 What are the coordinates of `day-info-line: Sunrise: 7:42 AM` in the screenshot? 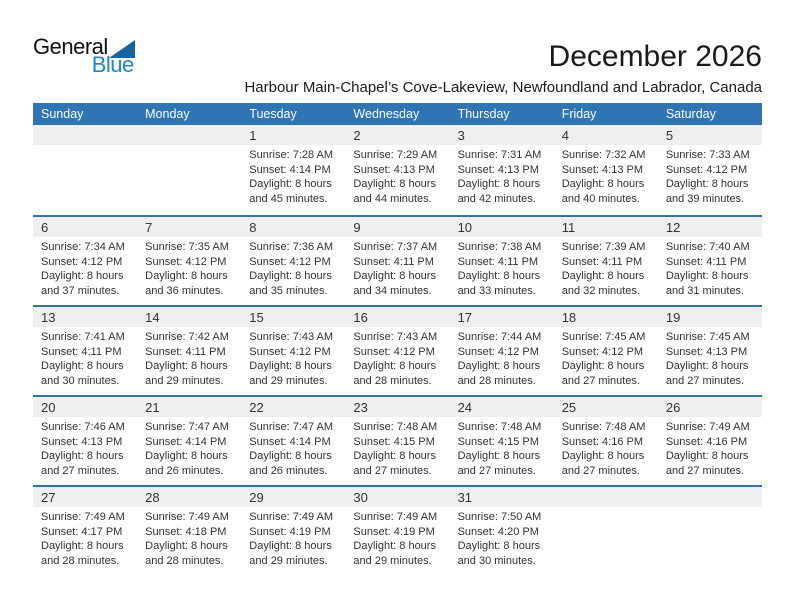 It's located at (187, 337).